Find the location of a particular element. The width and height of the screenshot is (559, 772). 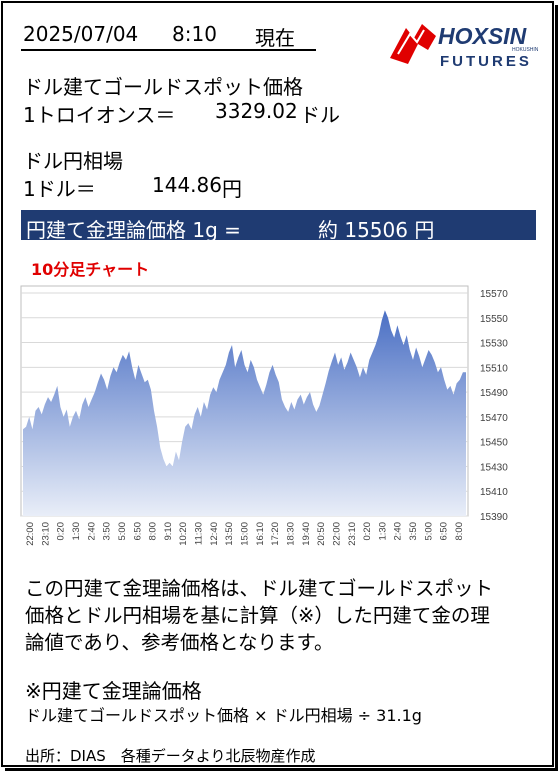

logo-brand-sub: FUTURES is located at coordinates (486, 61).